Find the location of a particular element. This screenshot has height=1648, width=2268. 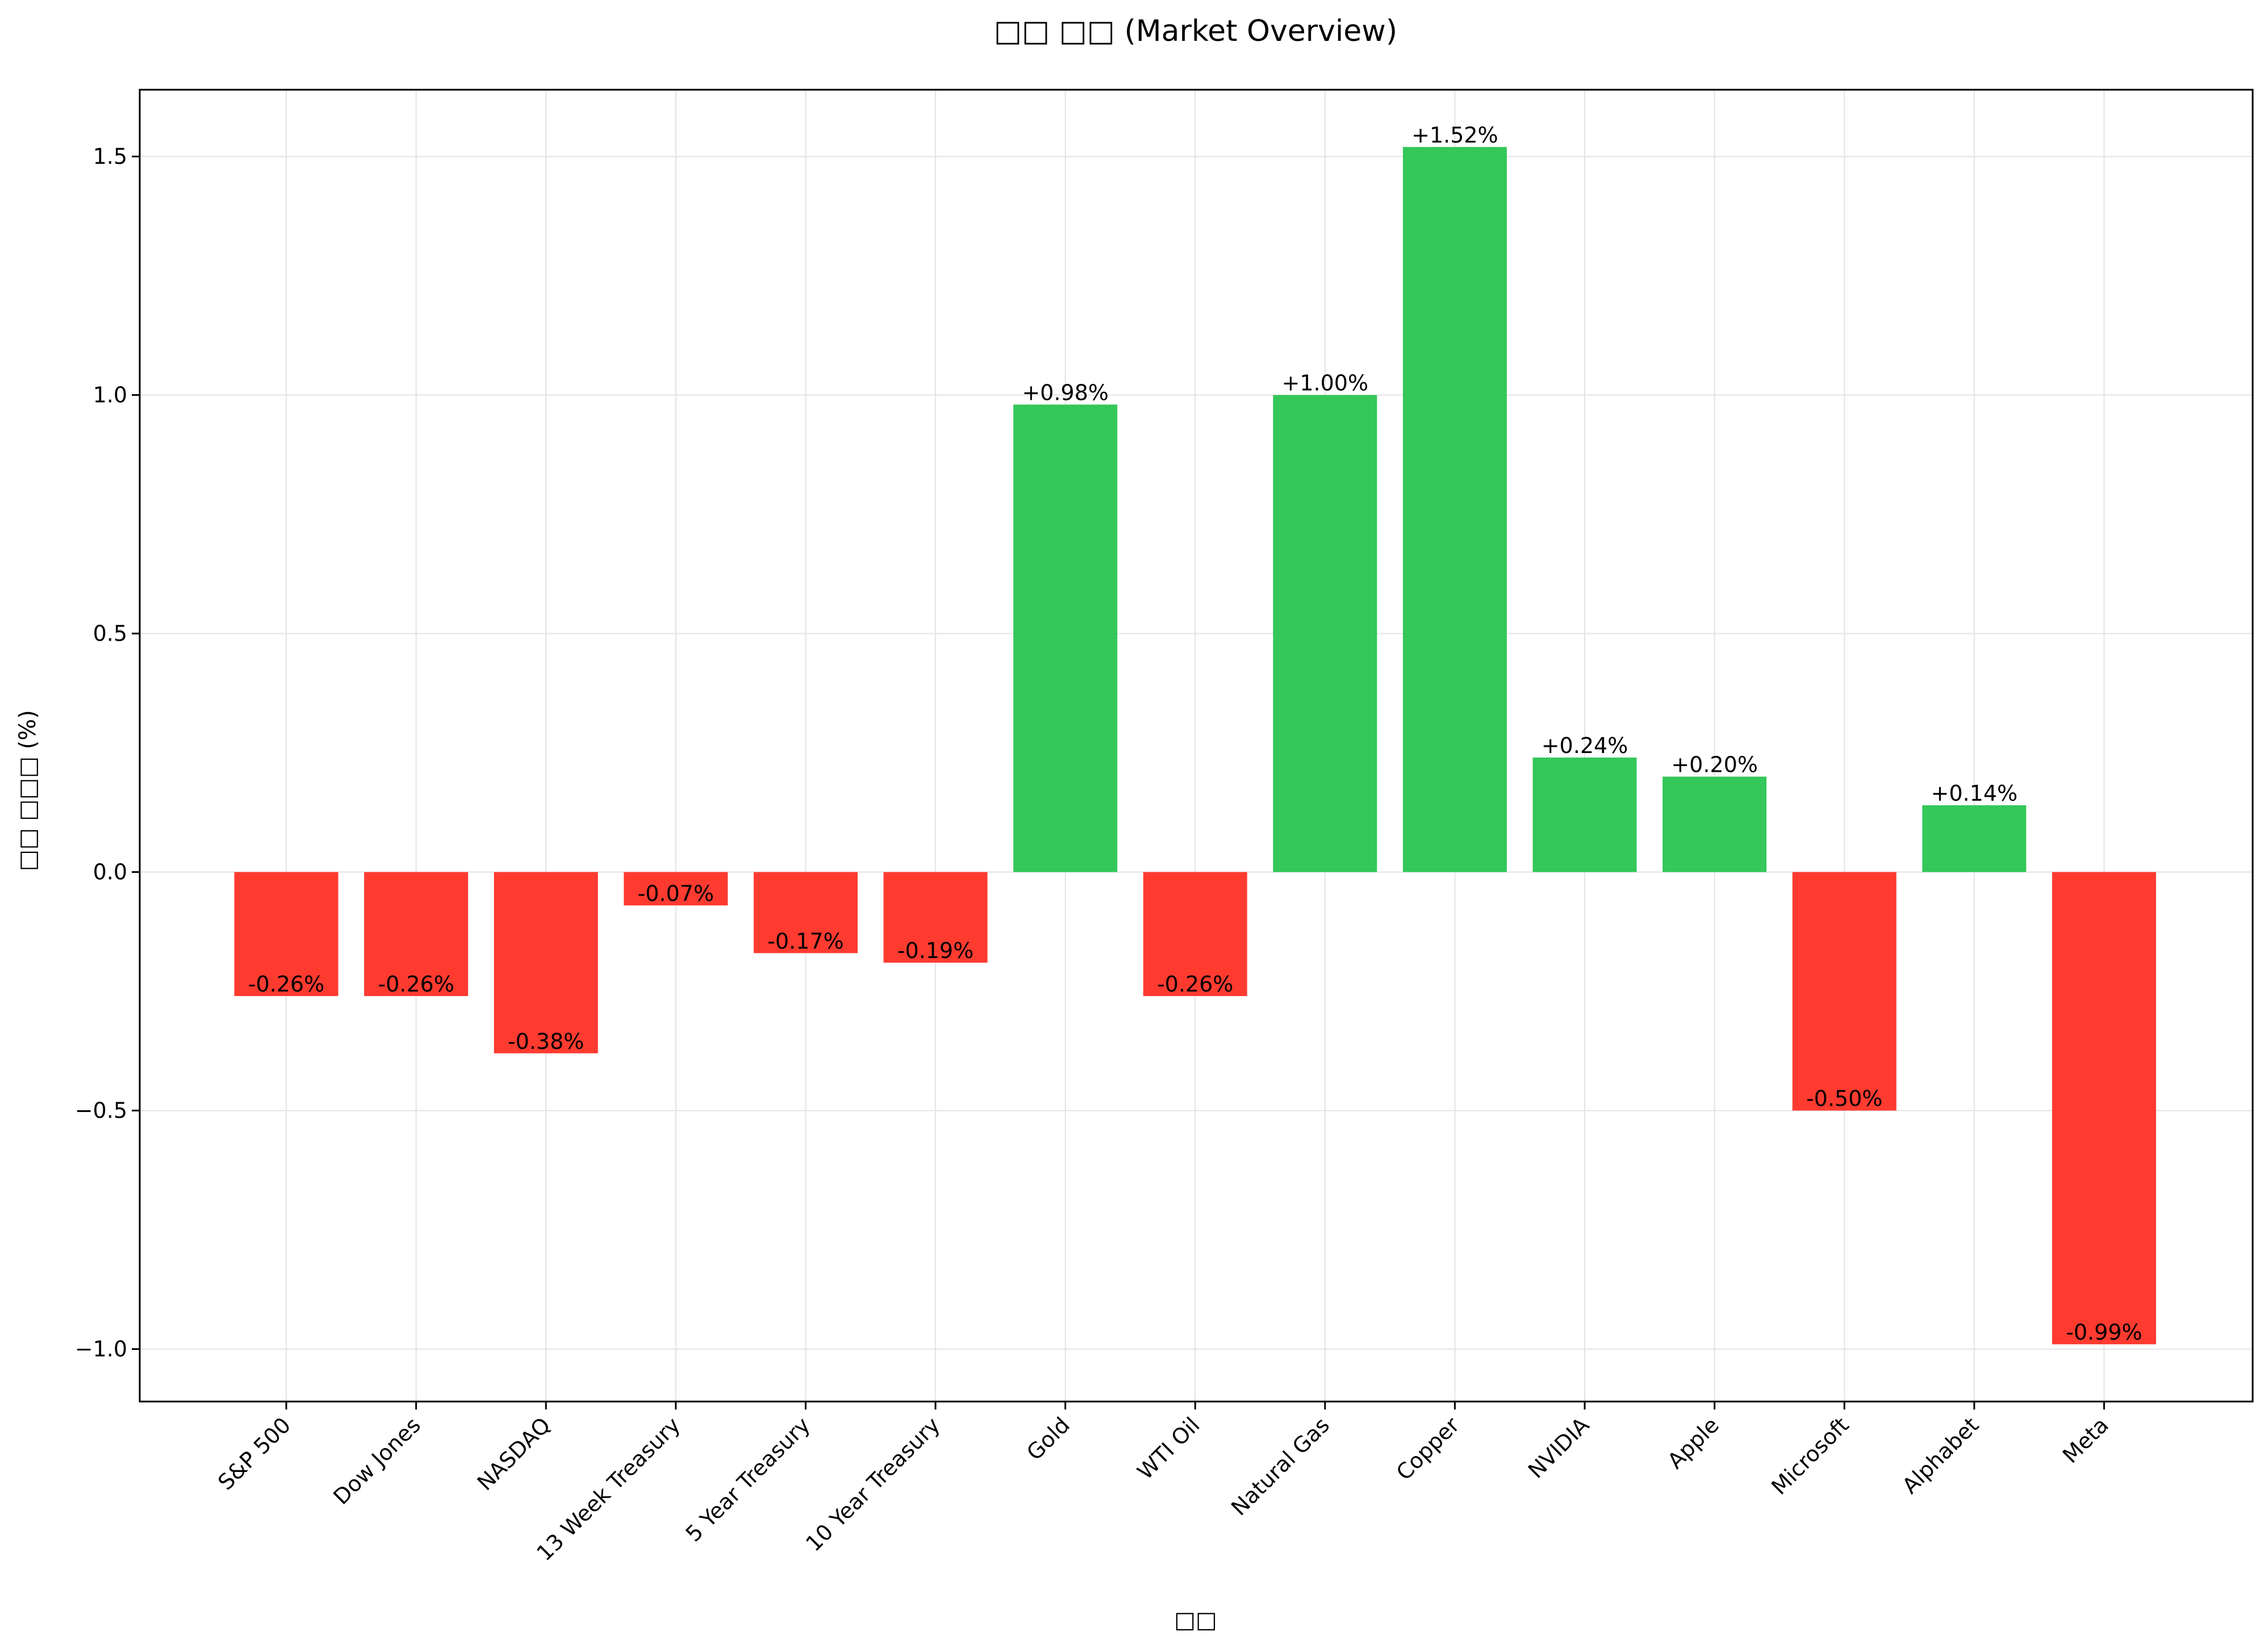

x-tick-label: Natural Gas is located at coordinates (1280, 1466).